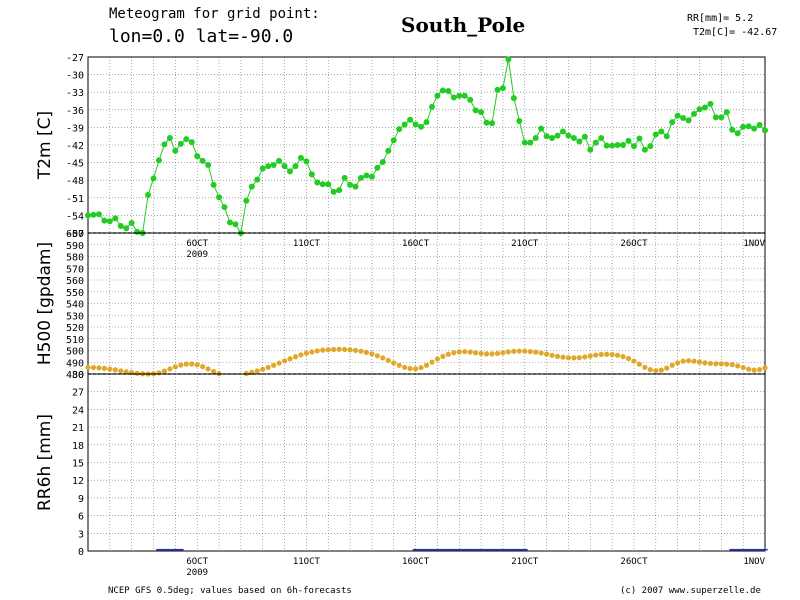 The width and height of the screenshot is (800, 600). I want to click on y-tick-label: 490, so click(75, 363).